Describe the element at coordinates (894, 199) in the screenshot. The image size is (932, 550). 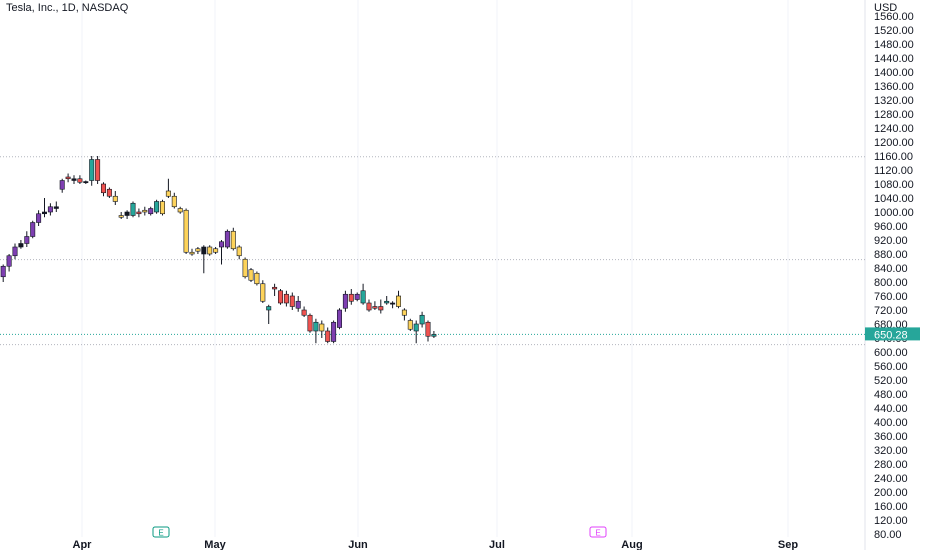
I see `y-tick-label: 1040.00` at that location.